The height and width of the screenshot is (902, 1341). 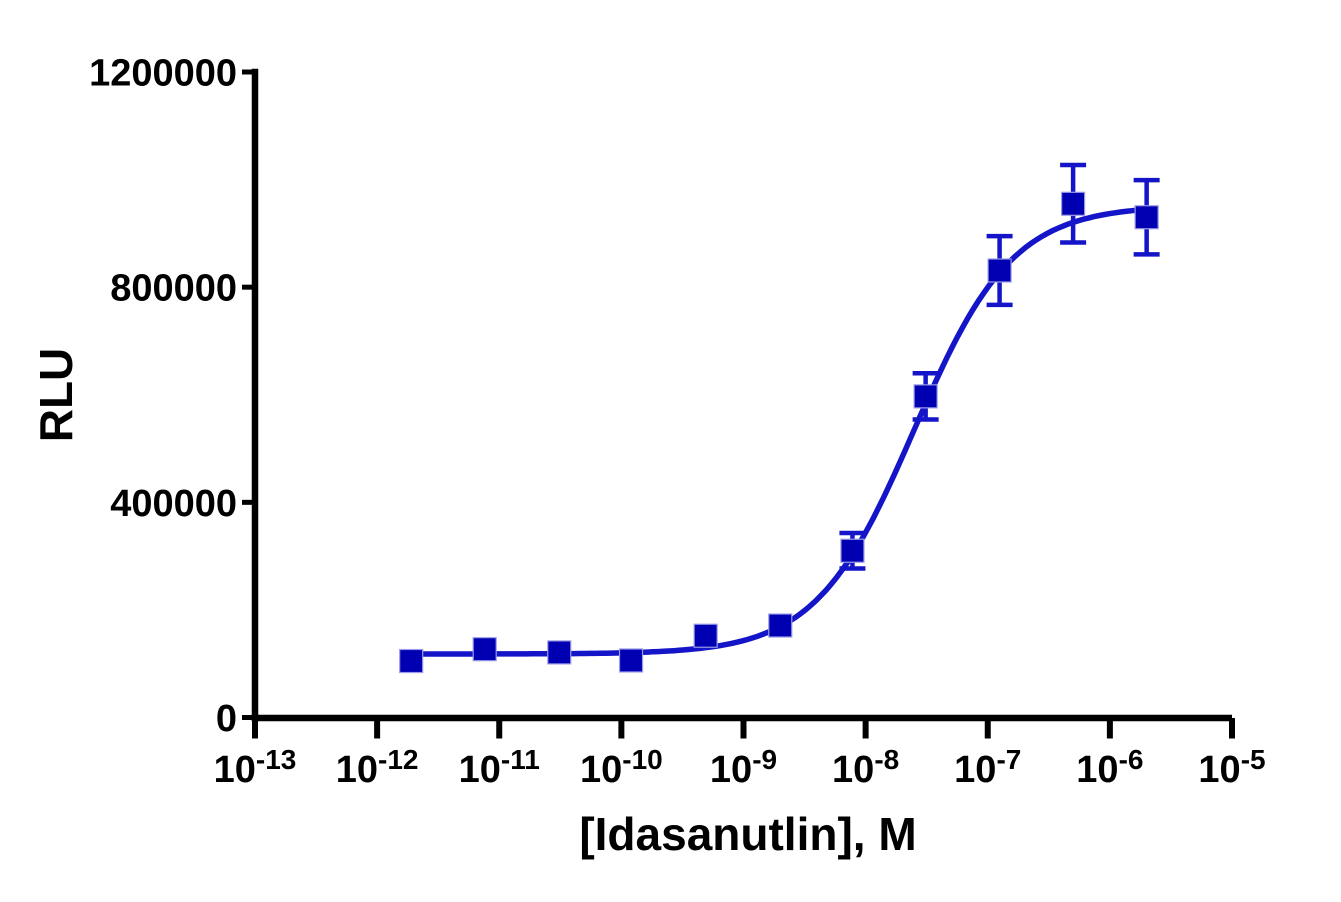 I want to click on x-tick-label: 10⁻¹⁰, so click(x=621, y=767).